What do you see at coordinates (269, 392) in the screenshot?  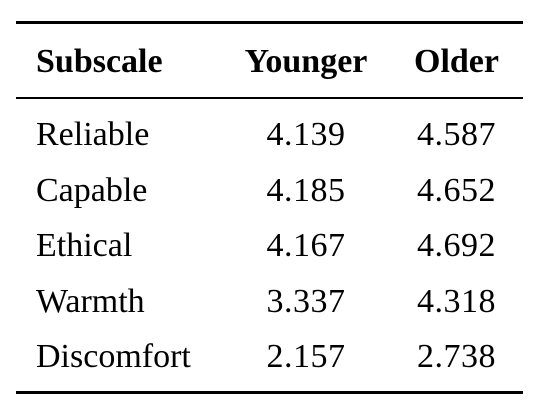 I see `table-bottom-rule` at bounding box center [269, 392].